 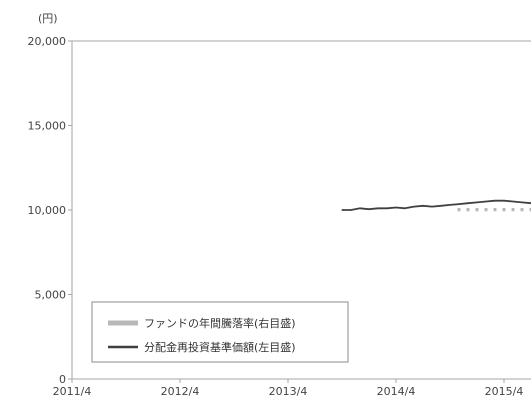 I want to click on y-tick-label: 20,000, so click(x=47, y=41).